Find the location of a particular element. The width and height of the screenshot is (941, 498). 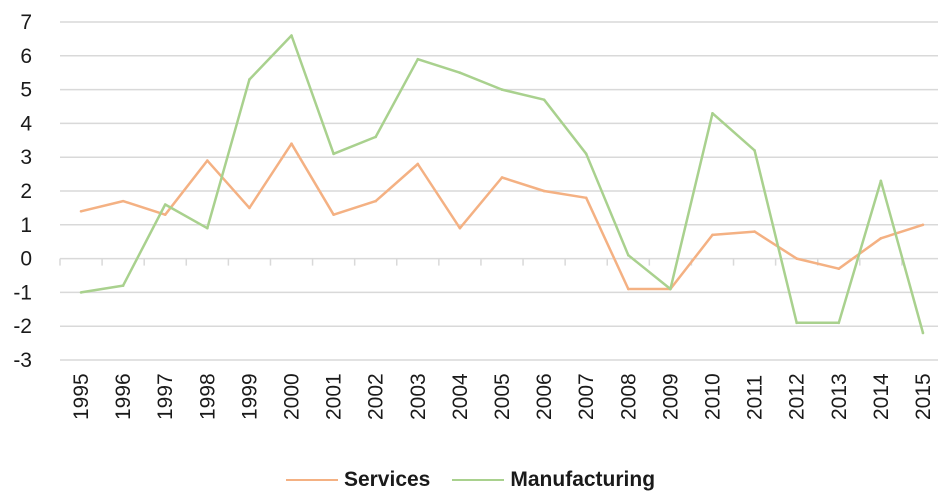

legend-item-services: Services is located at coordinates (358, 480).